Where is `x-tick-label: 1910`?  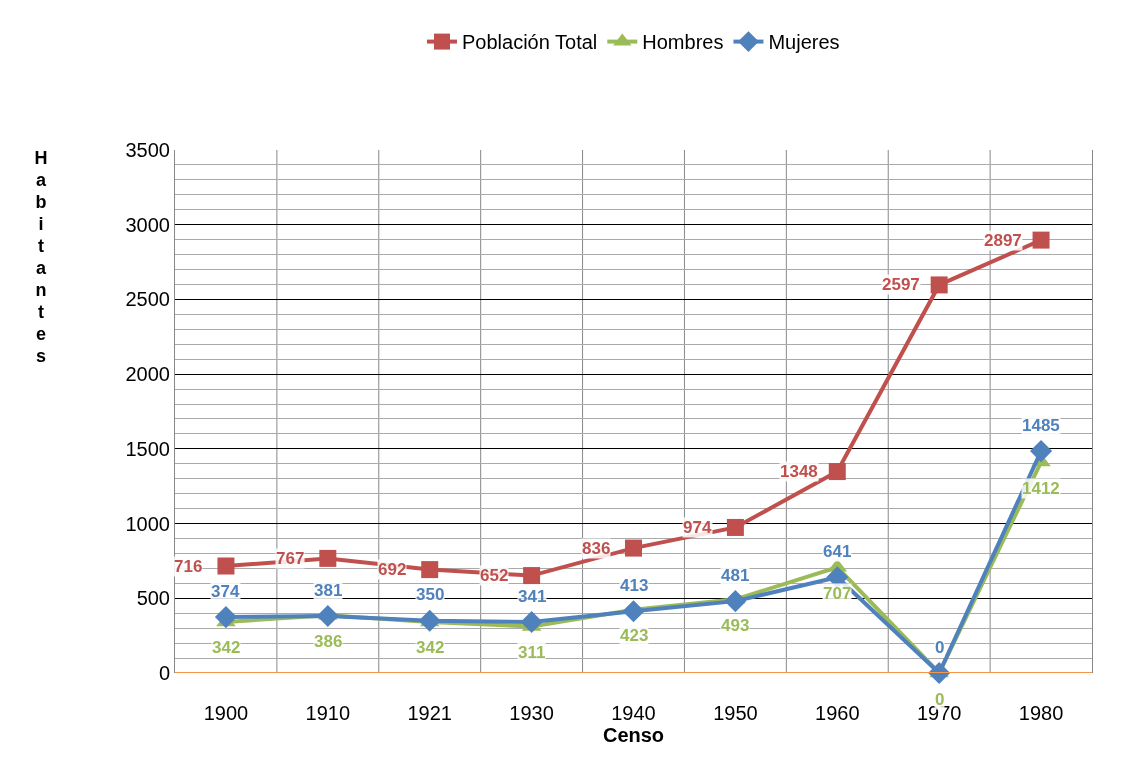
x-tick-label: 1910 is located at coordinates (328, 713).